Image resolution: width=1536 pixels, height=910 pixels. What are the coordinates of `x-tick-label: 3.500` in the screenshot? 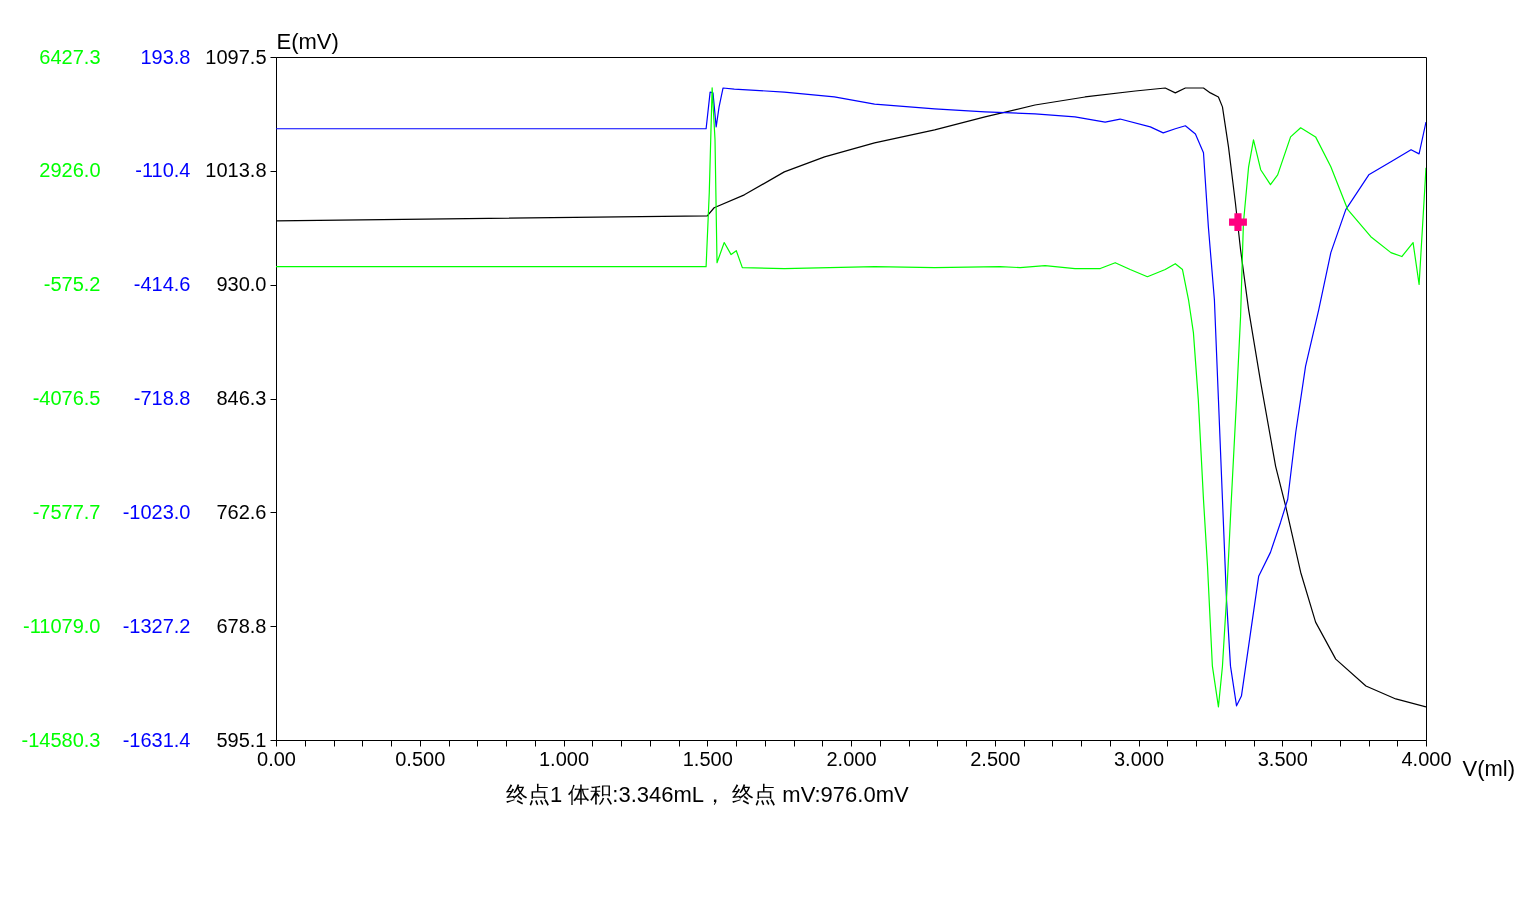 It's located at (1282, 758).